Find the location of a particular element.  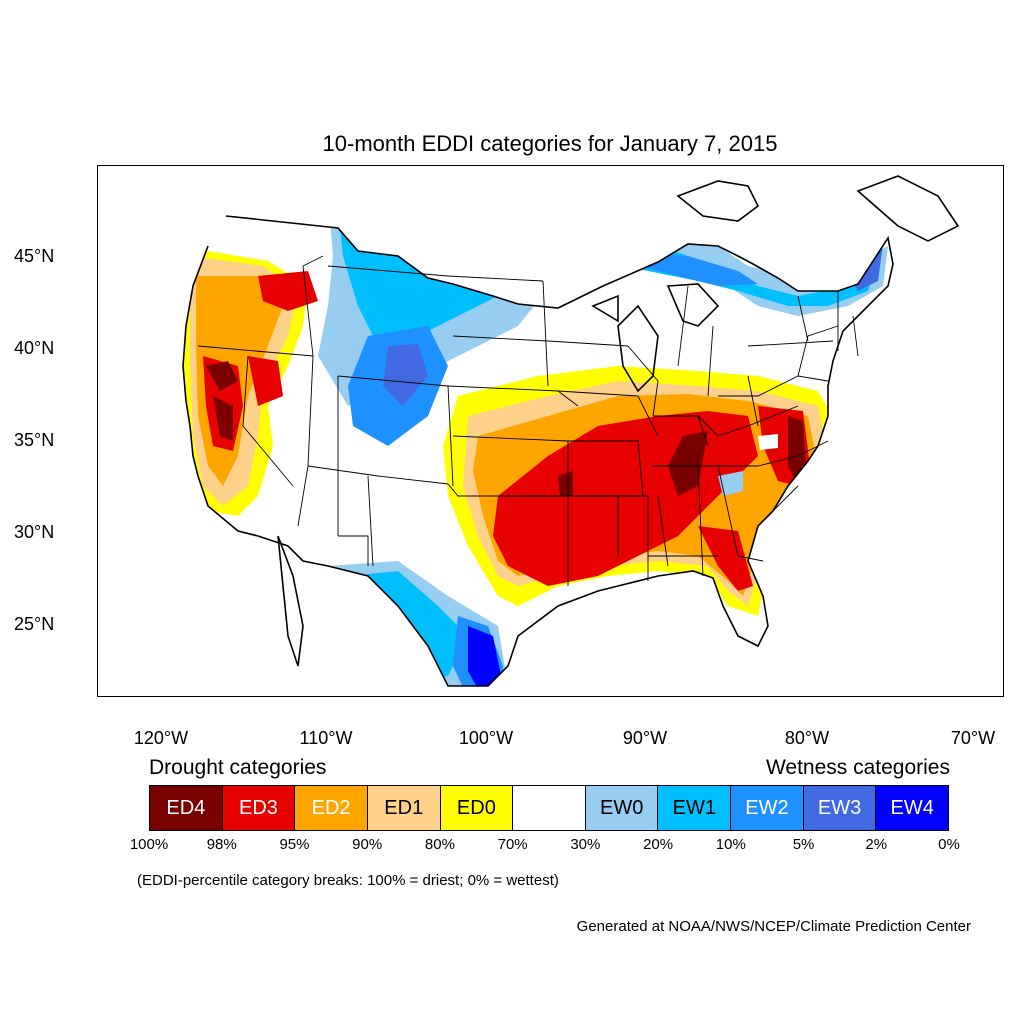

legend-cell-ed0: ED0 is located at coordinates (477, 808).